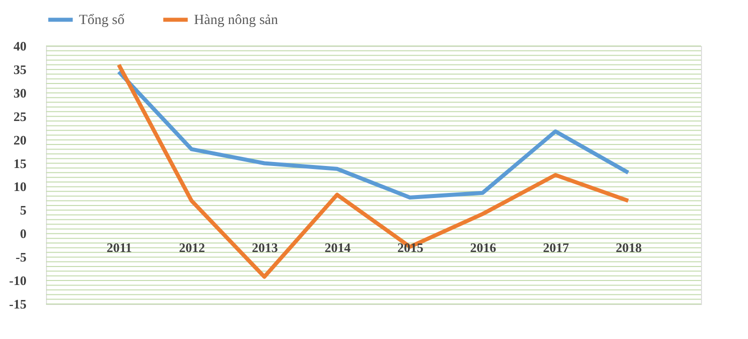 Image resolution: width=748 pixels, height=339 pixels. Describe the element at coordinates (20, 140) in the screenshot. I see `y-tick-label: 20` at that location.